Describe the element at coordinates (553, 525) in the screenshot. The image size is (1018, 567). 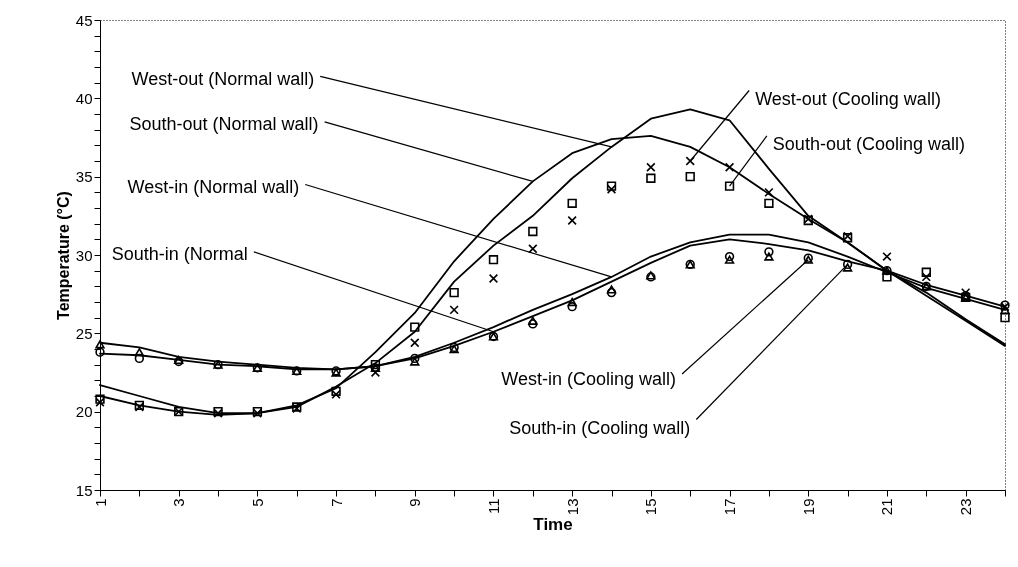
I see `x-axis-title: Time` at that location.